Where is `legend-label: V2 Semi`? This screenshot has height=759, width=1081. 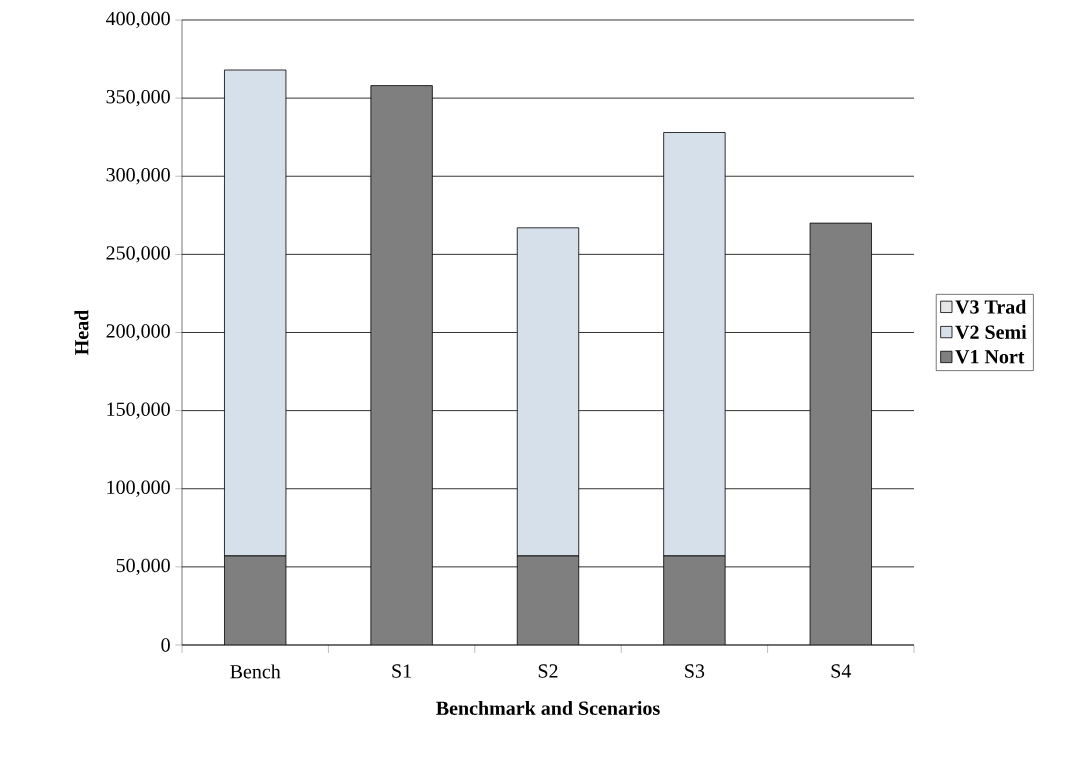 legend-label: V2 Semi is located at coordinates (991, 332).